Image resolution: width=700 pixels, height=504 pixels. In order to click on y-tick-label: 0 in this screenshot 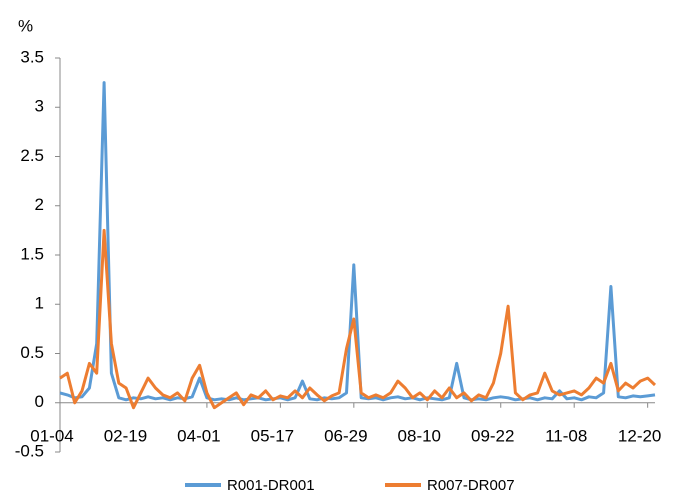, I will do `click(39, 401)`.